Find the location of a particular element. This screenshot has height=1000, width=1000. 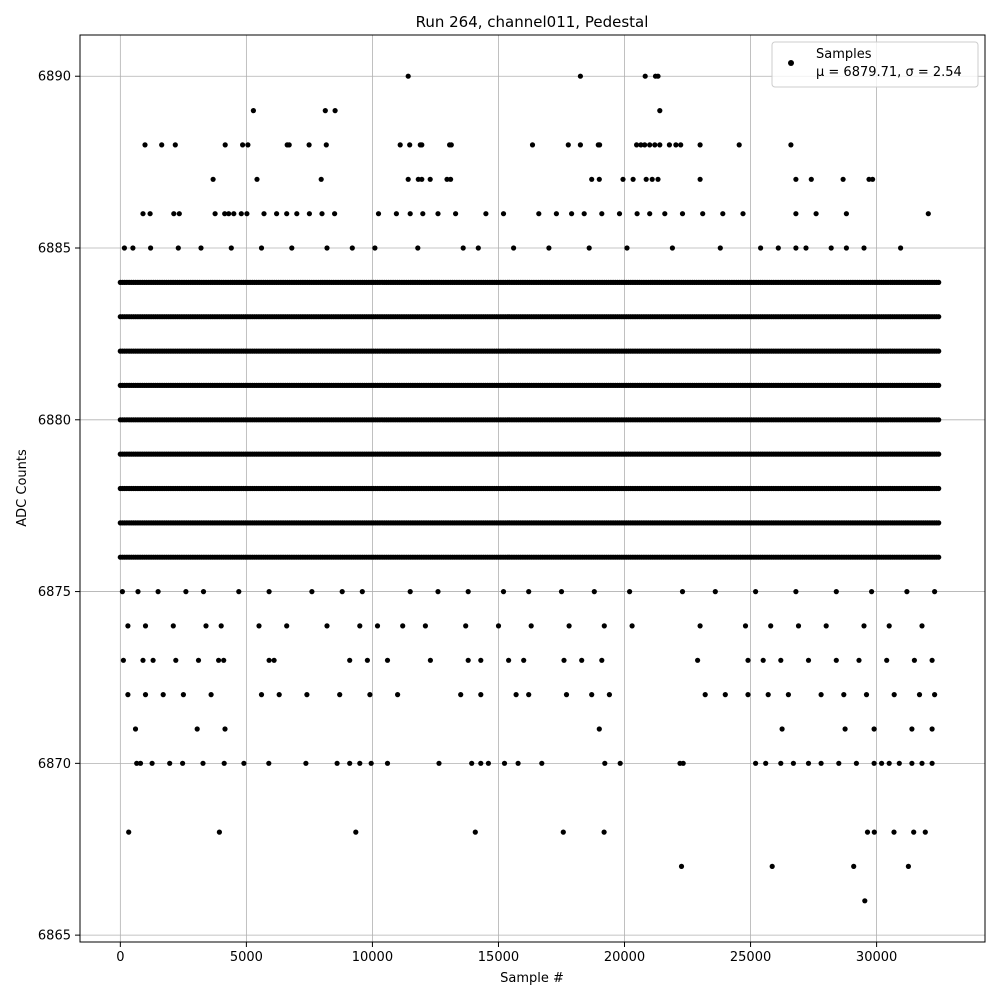

x-tick-label: 20000 is located at coordinates (624, 957).